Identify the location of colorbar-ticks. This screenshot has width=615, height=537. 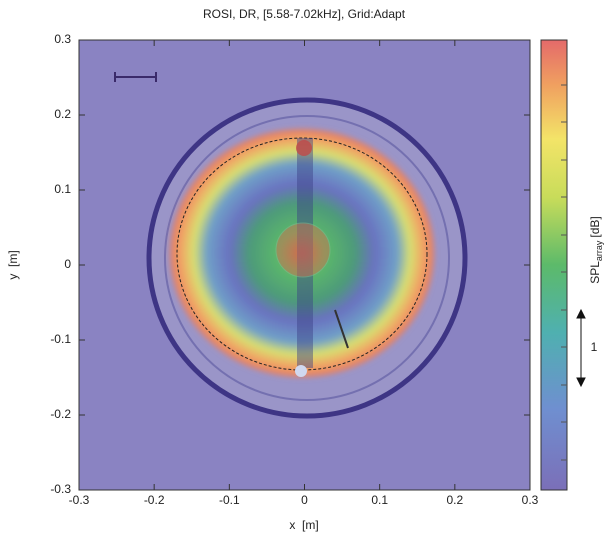
(564, 272).